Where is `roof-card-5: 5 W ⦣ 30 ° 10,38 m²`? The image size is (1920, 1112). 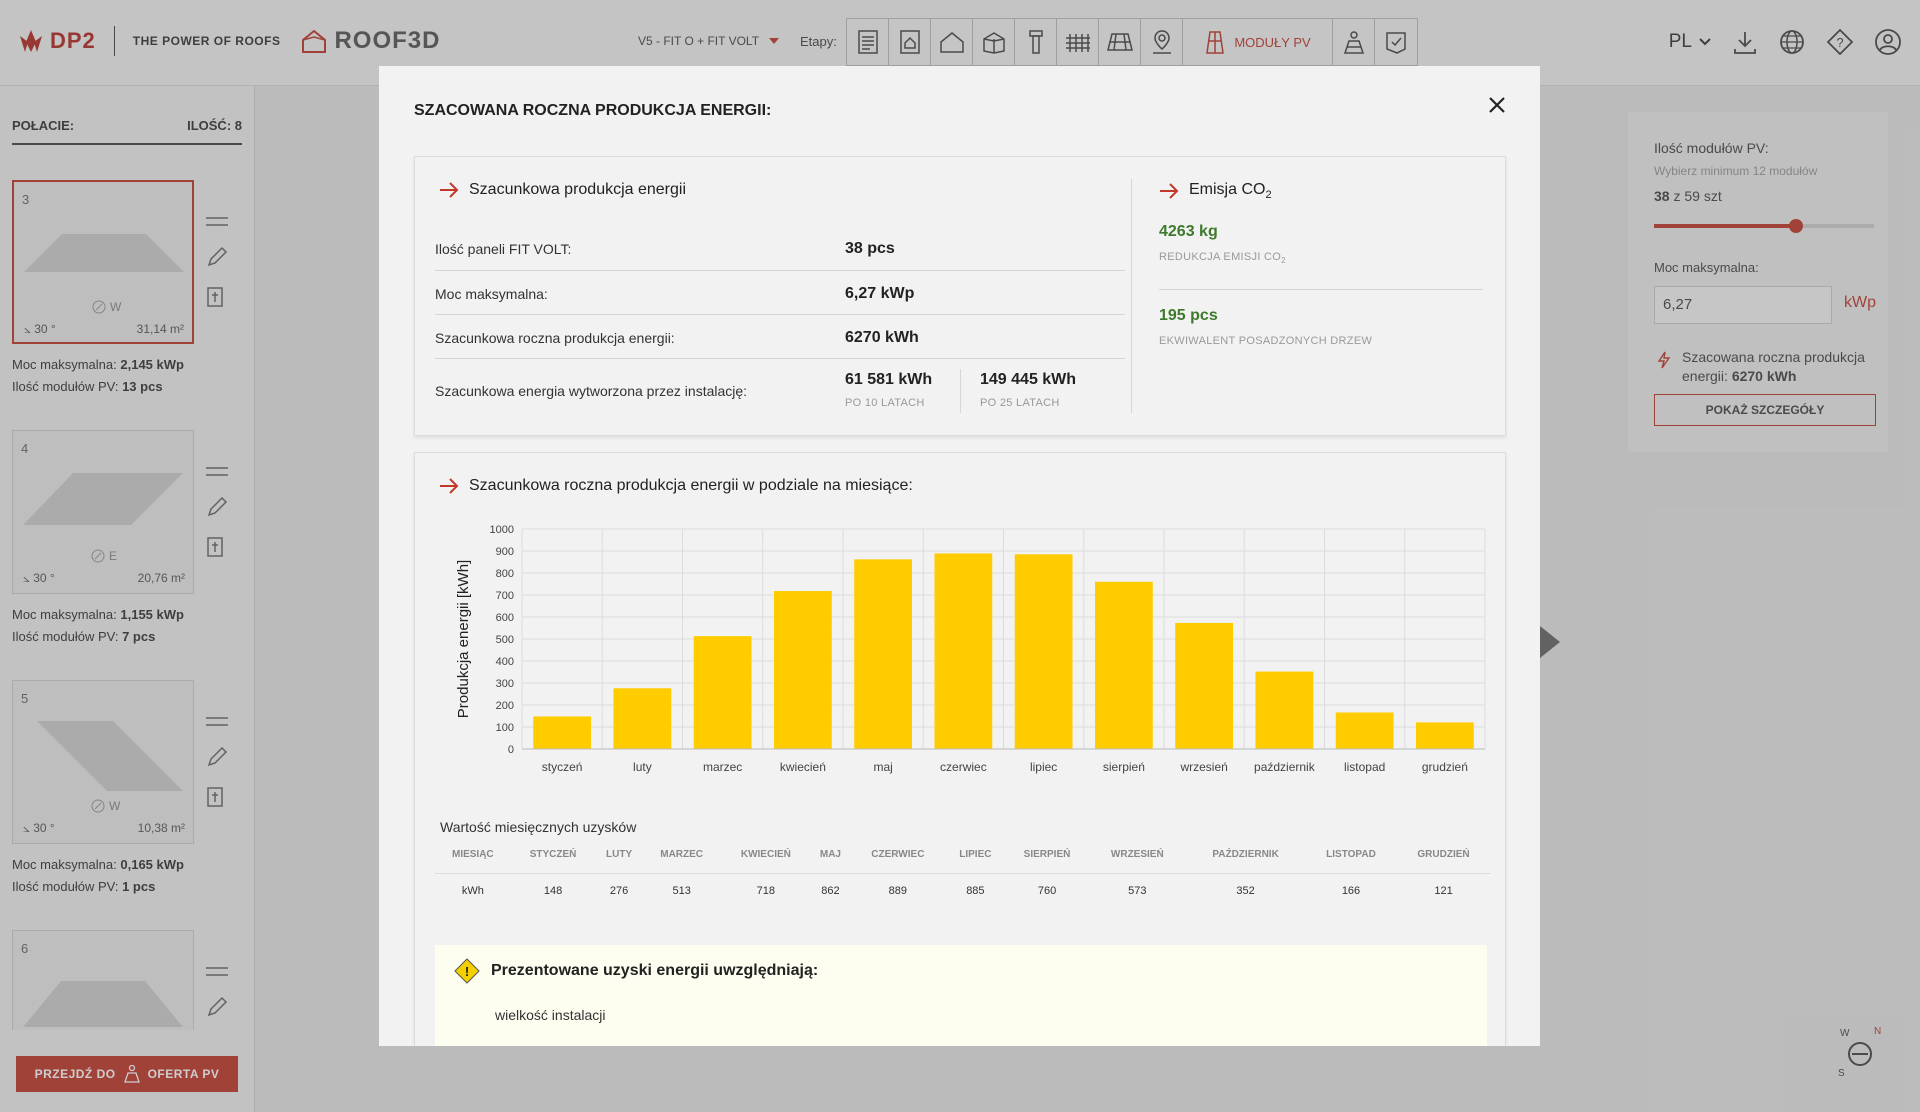 roof-card-5: 5 W ⦣ 30 ° 10,38 m² is located at coordinates (103, 762).